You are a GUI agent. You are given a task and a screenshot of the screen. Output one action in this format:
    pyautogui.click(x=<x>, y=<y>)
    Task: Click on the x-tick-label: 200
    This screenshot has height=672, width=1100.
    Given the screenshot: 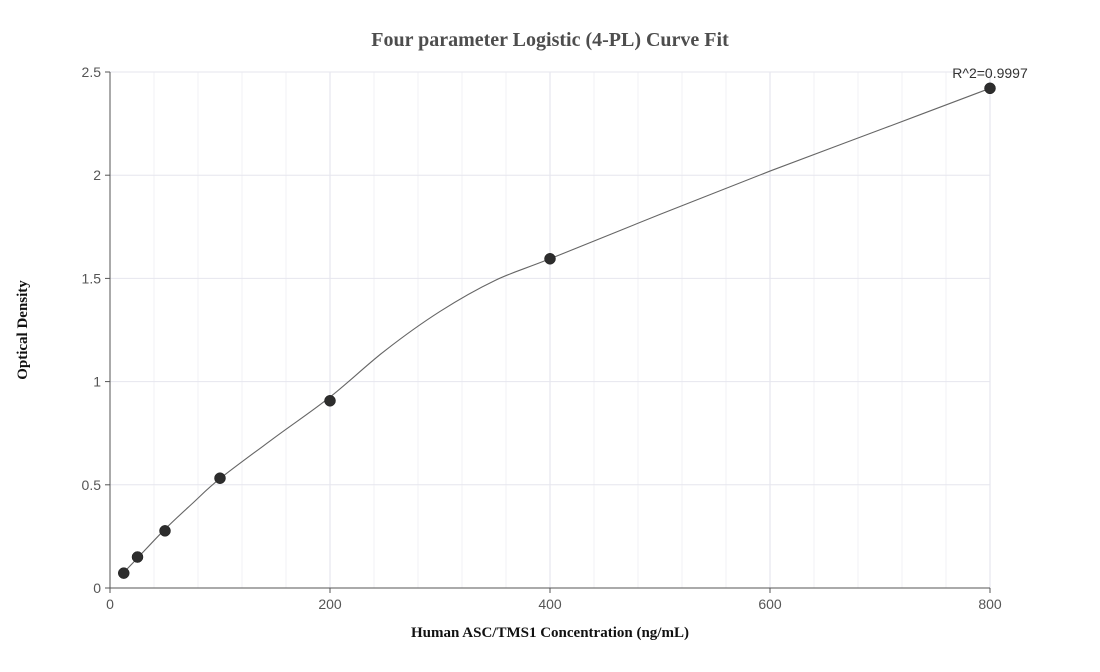 What is the action you would take?
    pyautogui.click(x=330, y=604)
    